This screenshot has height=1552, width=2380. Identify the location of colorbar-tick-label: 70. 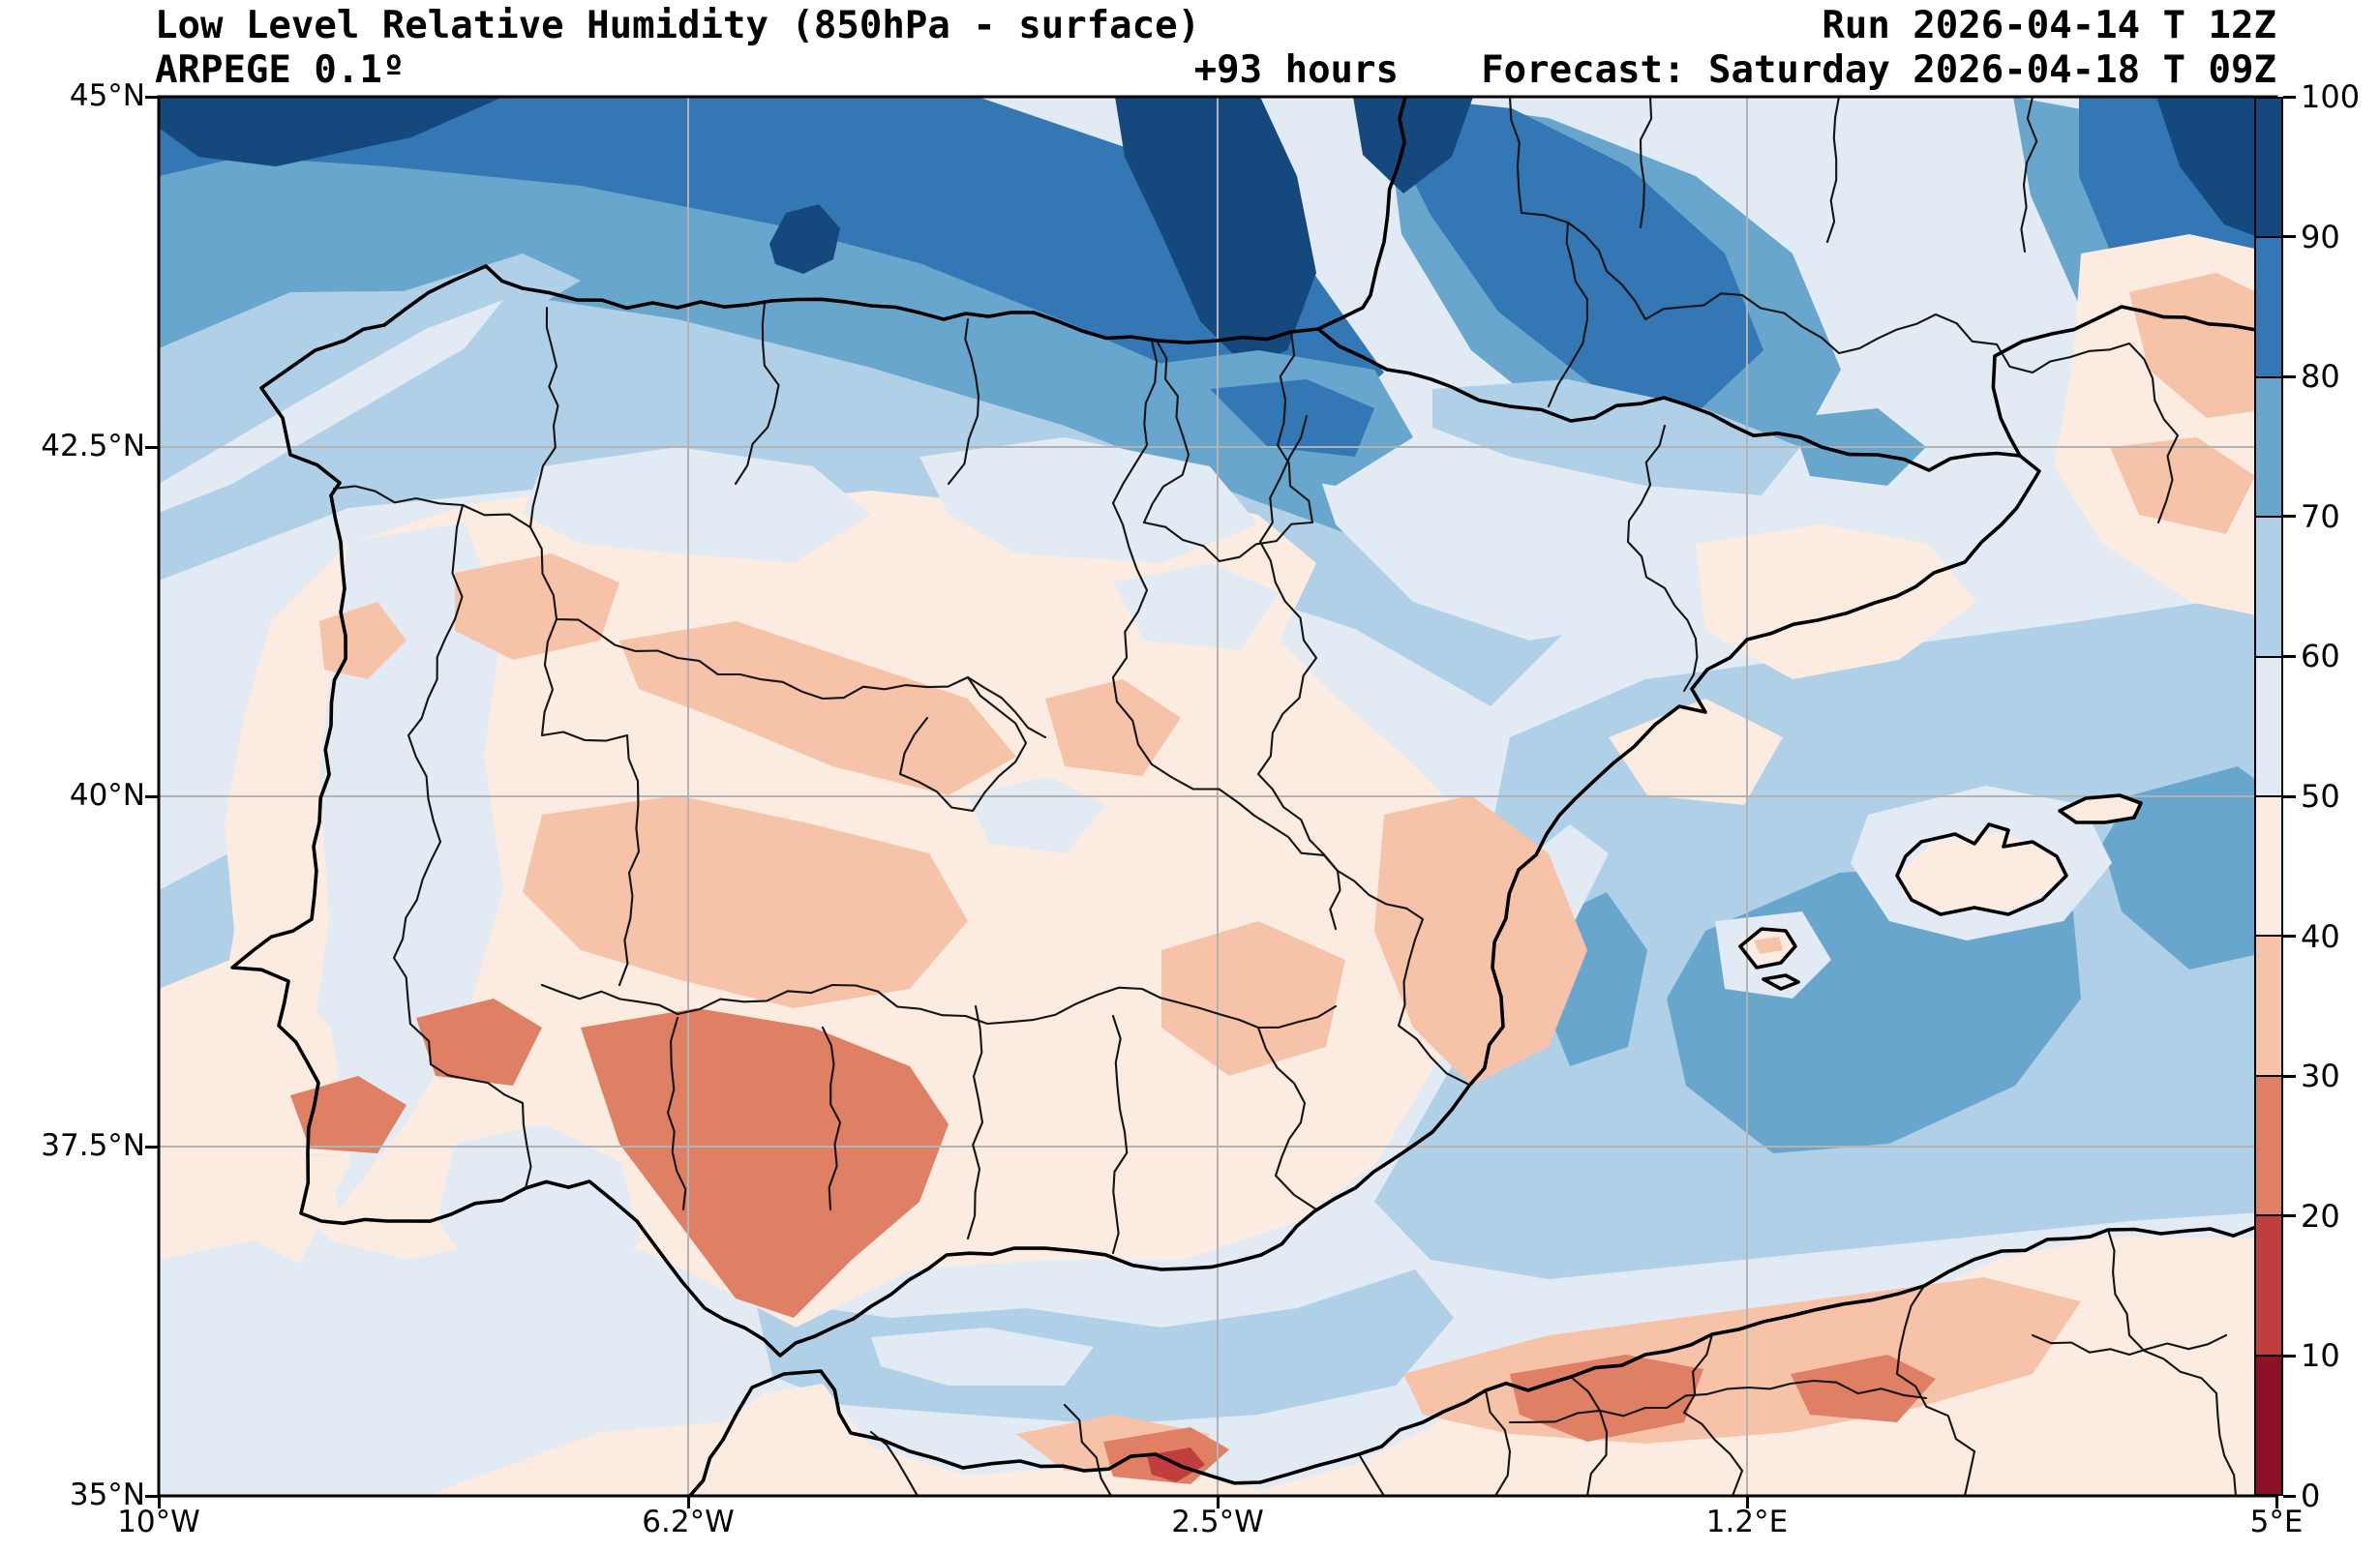
(2320, 516).